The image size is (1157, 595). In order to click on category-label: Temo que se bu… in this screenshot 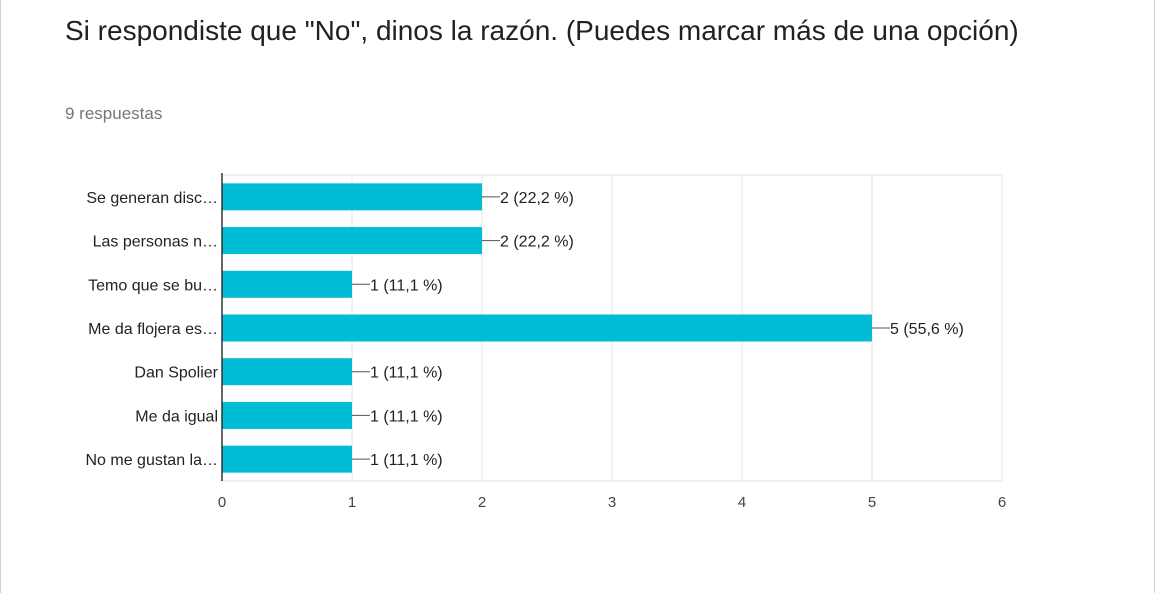, I will do `click(153, 285)`.